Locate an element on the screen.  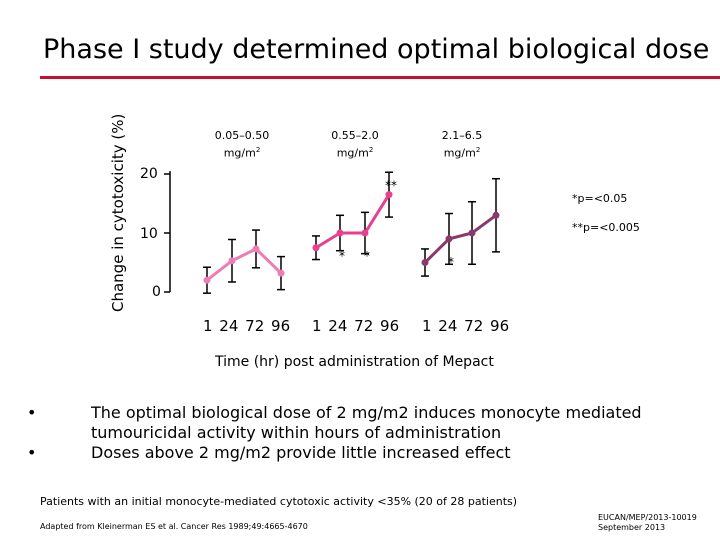
y-tick-label: 10 is located at coordinates (149, 234).